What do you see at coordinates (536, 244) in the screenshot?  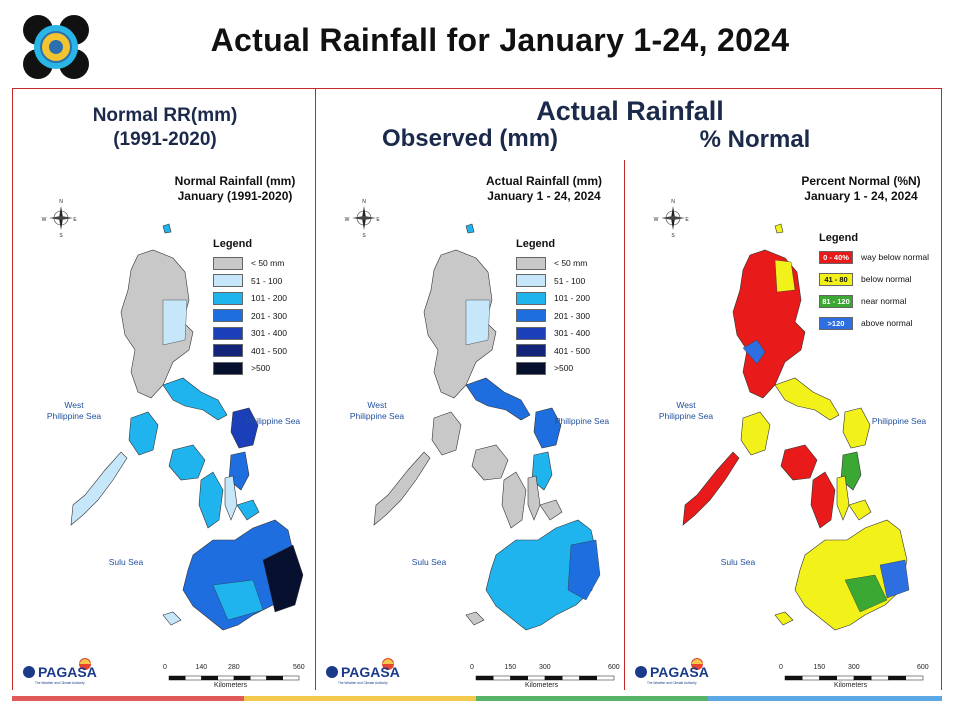 I see `legend-title: Legend` at bounding box center [536, 244].